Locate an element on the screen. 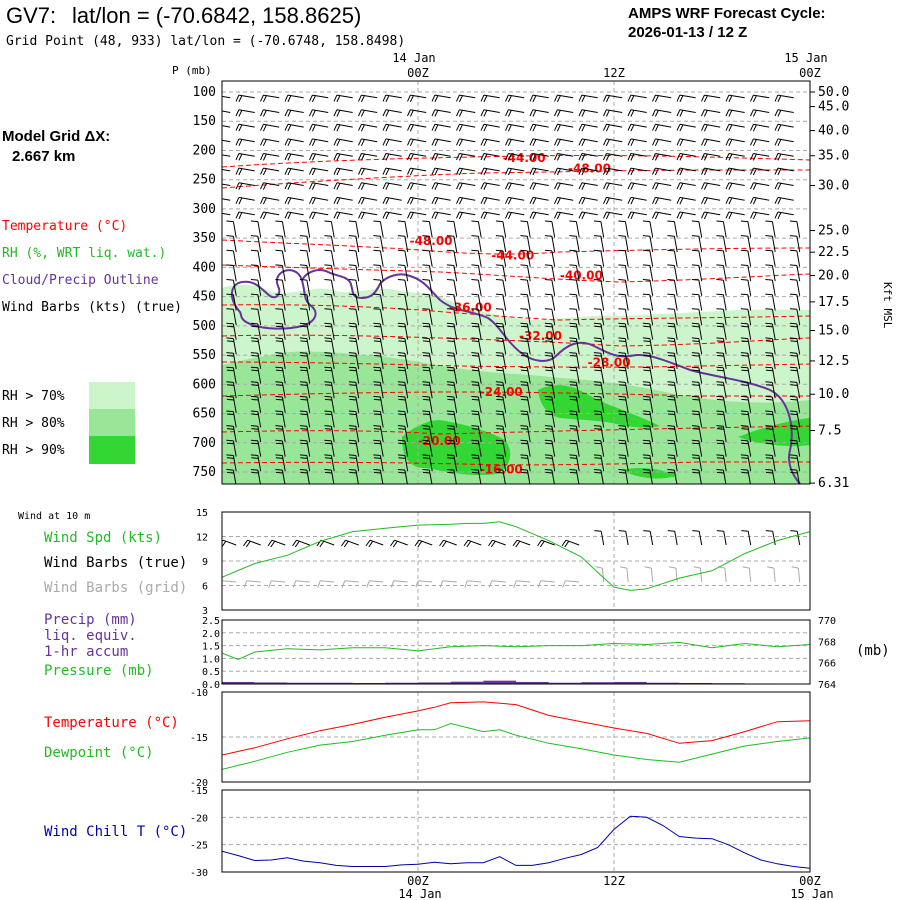  isotherm-label: -24.00 is located at coordinates (501, 392).